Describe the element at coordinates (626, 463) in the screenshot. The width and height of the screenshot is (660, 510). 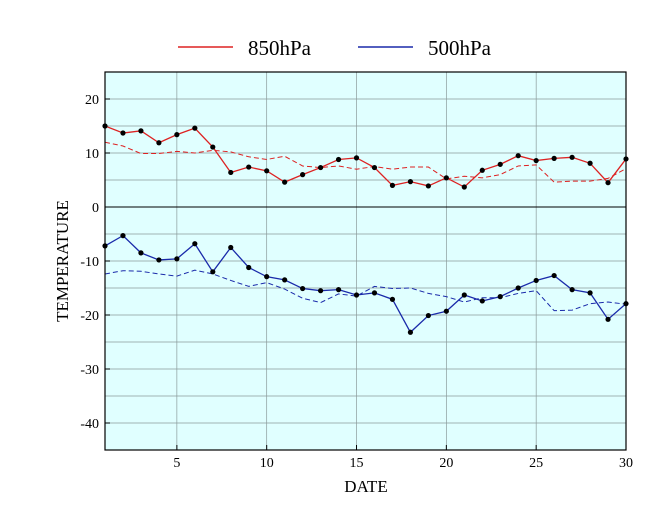
I see `x-tick-label: 30` at that location.